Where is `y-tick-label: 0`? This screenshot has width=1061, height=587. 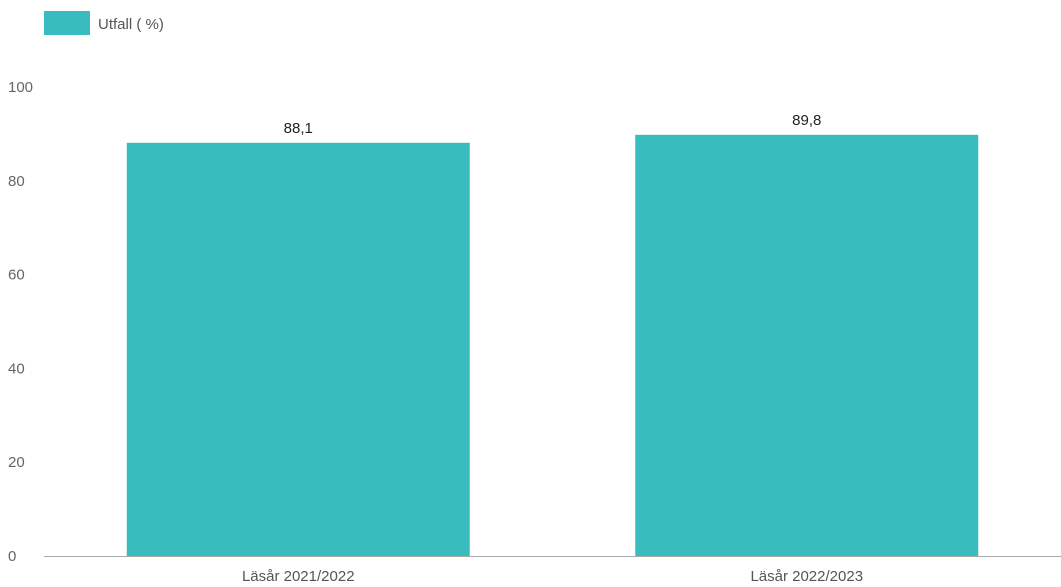 y-tick-label: 0 is located at coordinates (12, 556).